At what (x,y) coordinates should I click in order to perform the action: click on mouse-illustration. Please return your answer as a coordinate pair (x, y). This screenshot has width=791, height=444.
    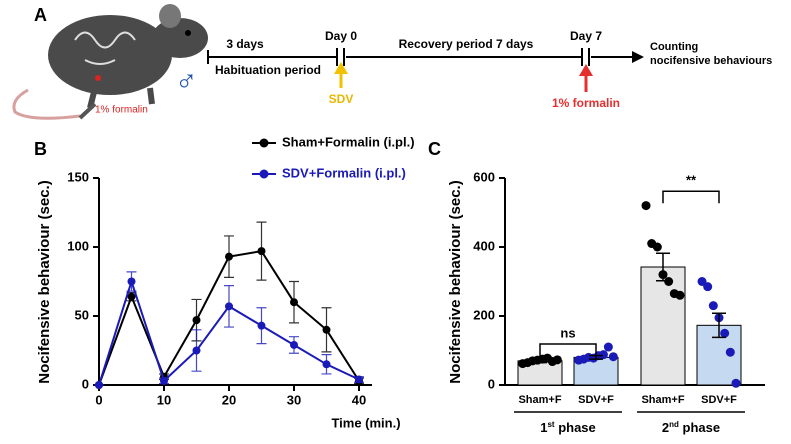
    Looking at the image, I should click on (110, 62).